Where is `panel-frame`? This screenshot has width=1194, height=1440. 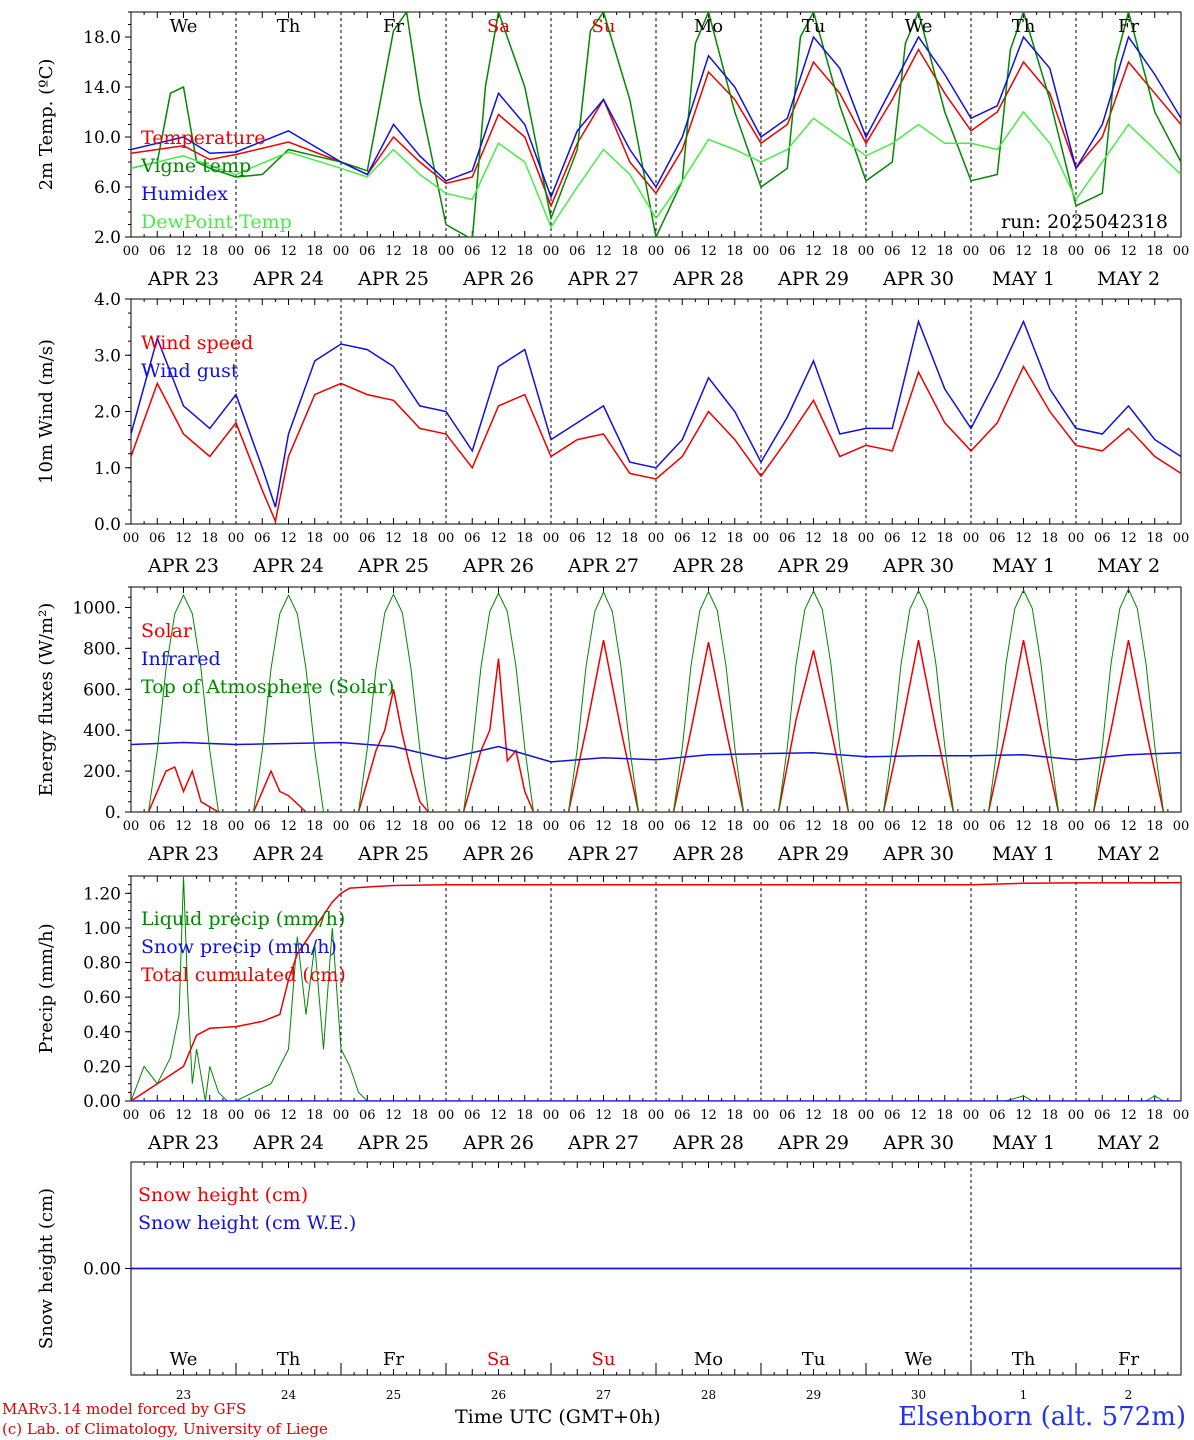 panel-frame is located at coordinates (656, 411).